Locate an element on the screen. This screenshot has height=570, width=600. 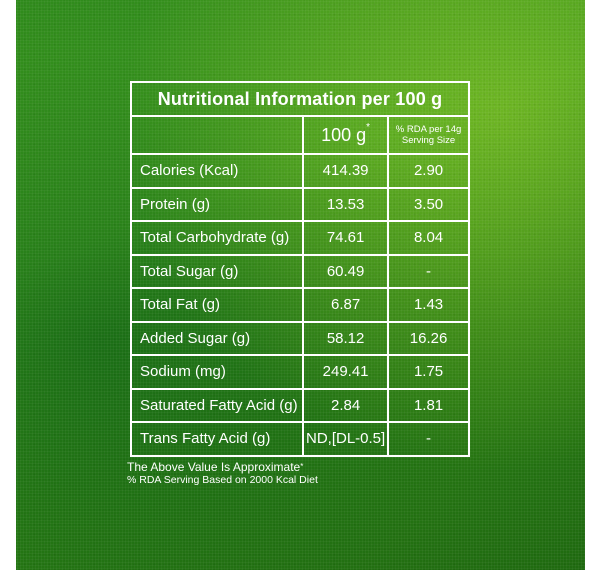
table-row: Trans Fatty Acid (g) ND,[DL-0.5] - is located at coordinates (299, 439).